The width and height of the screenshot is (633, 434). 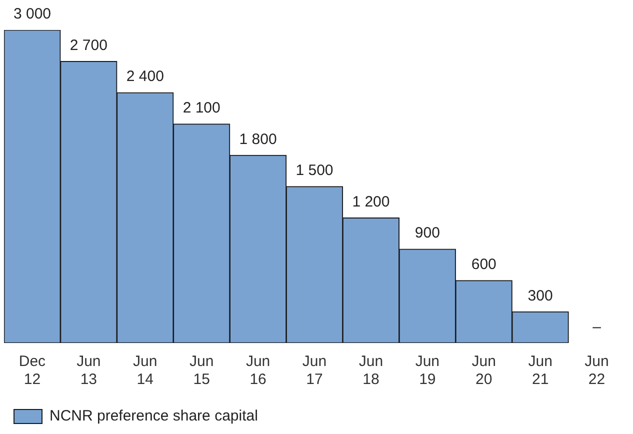 What do you see at coordinates (483, 265) in the screenshot?
I see `data-label: 600` at bounding box center [483, 265].